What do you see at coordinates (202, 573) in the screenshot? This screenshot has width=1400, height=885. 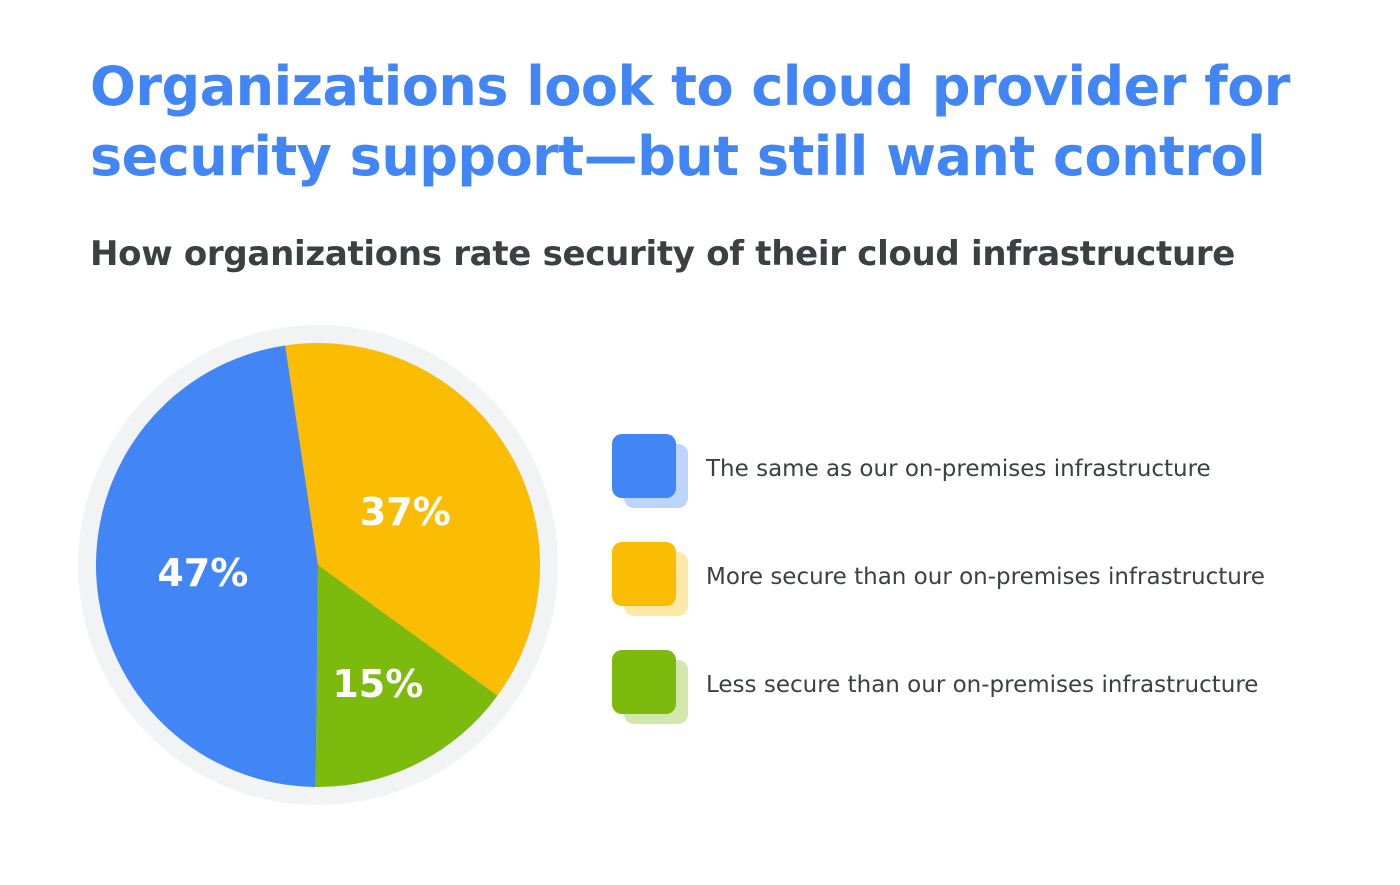 I see `pie-label-same: 47%` at bounding box center [202, 573].